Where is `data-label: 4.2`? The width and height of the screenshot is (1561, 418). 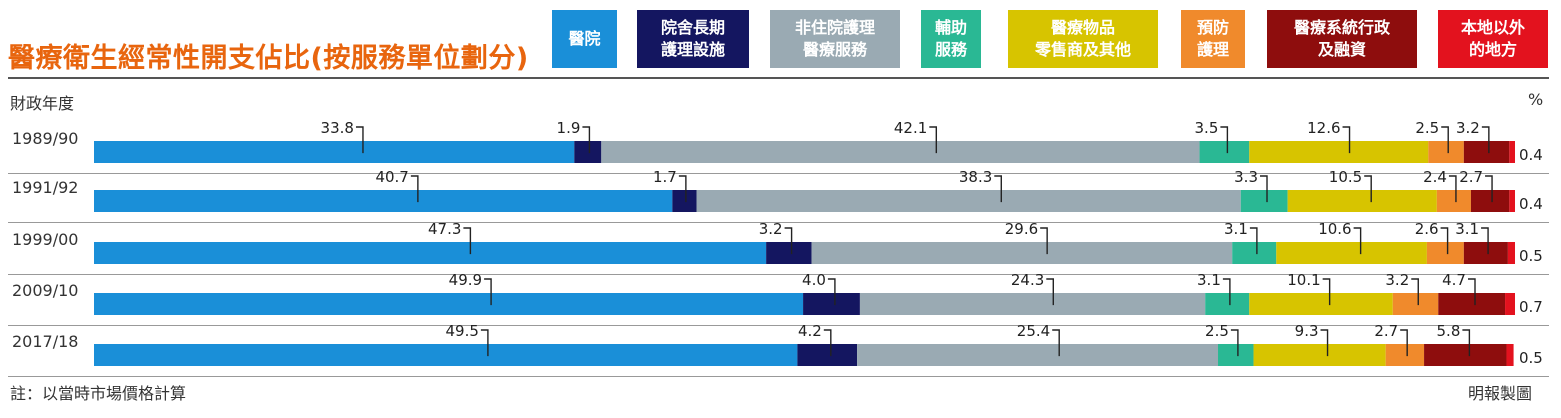 data-label: 4.2 is located at coordinates (810, 331).